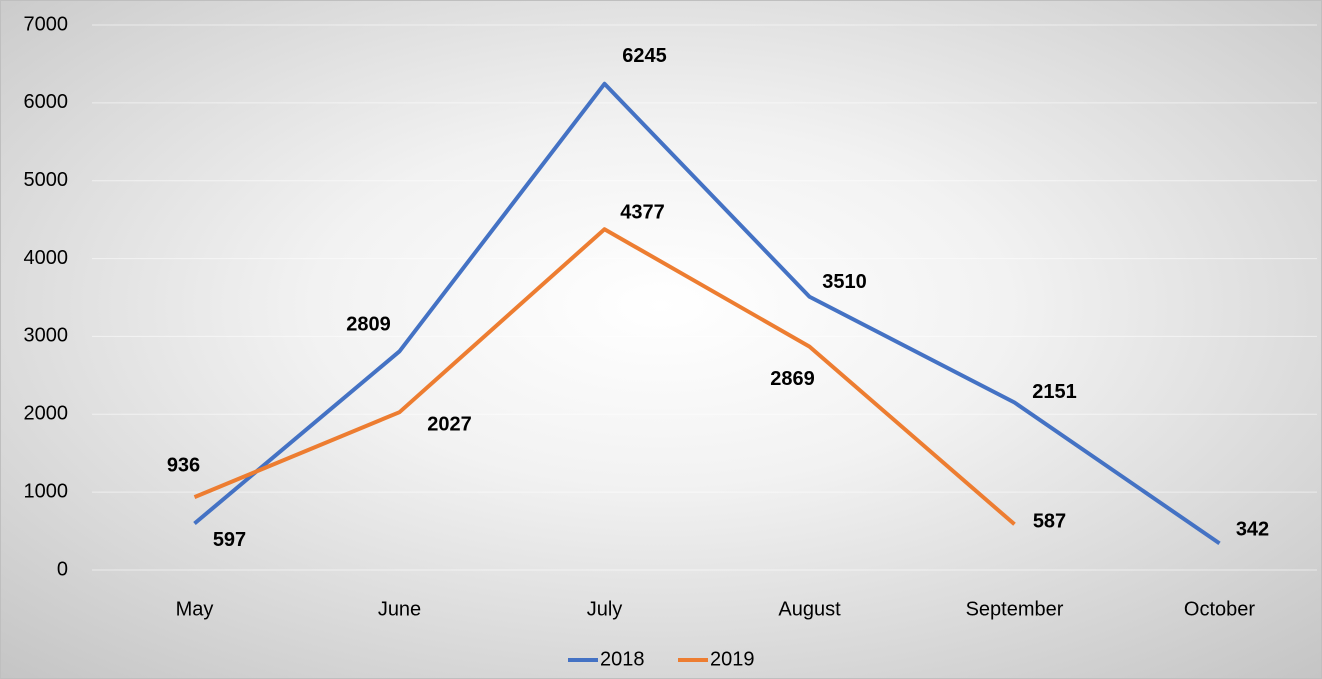 The width and height of the screenshot is (1322, 679). What do you see at coordinates (62, 569) in the screenshot?
I see `y-tick-label: 0` at bounding box center [62, 569].